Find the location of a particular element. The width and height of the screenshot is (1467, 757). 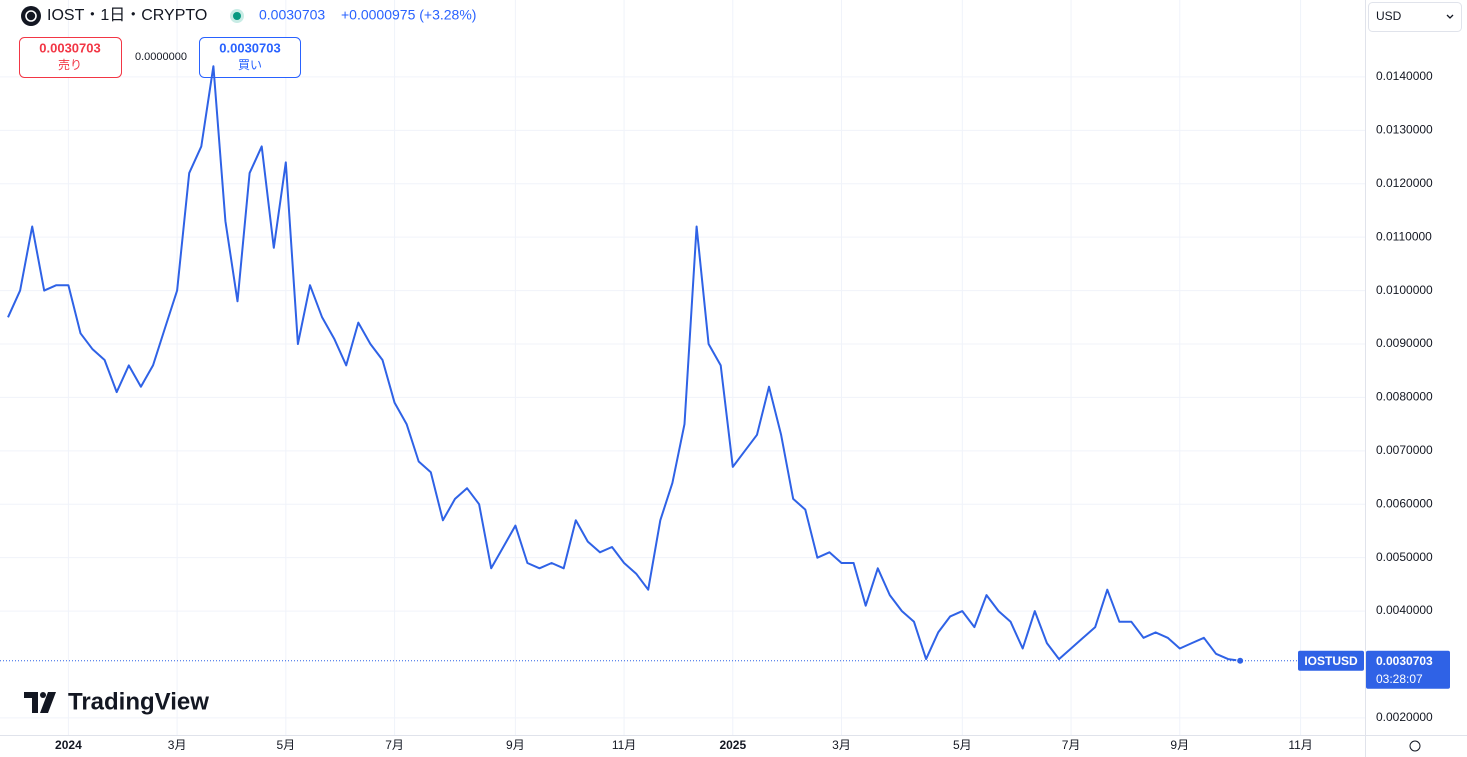

last-point is located at coordinates (1240, 660).